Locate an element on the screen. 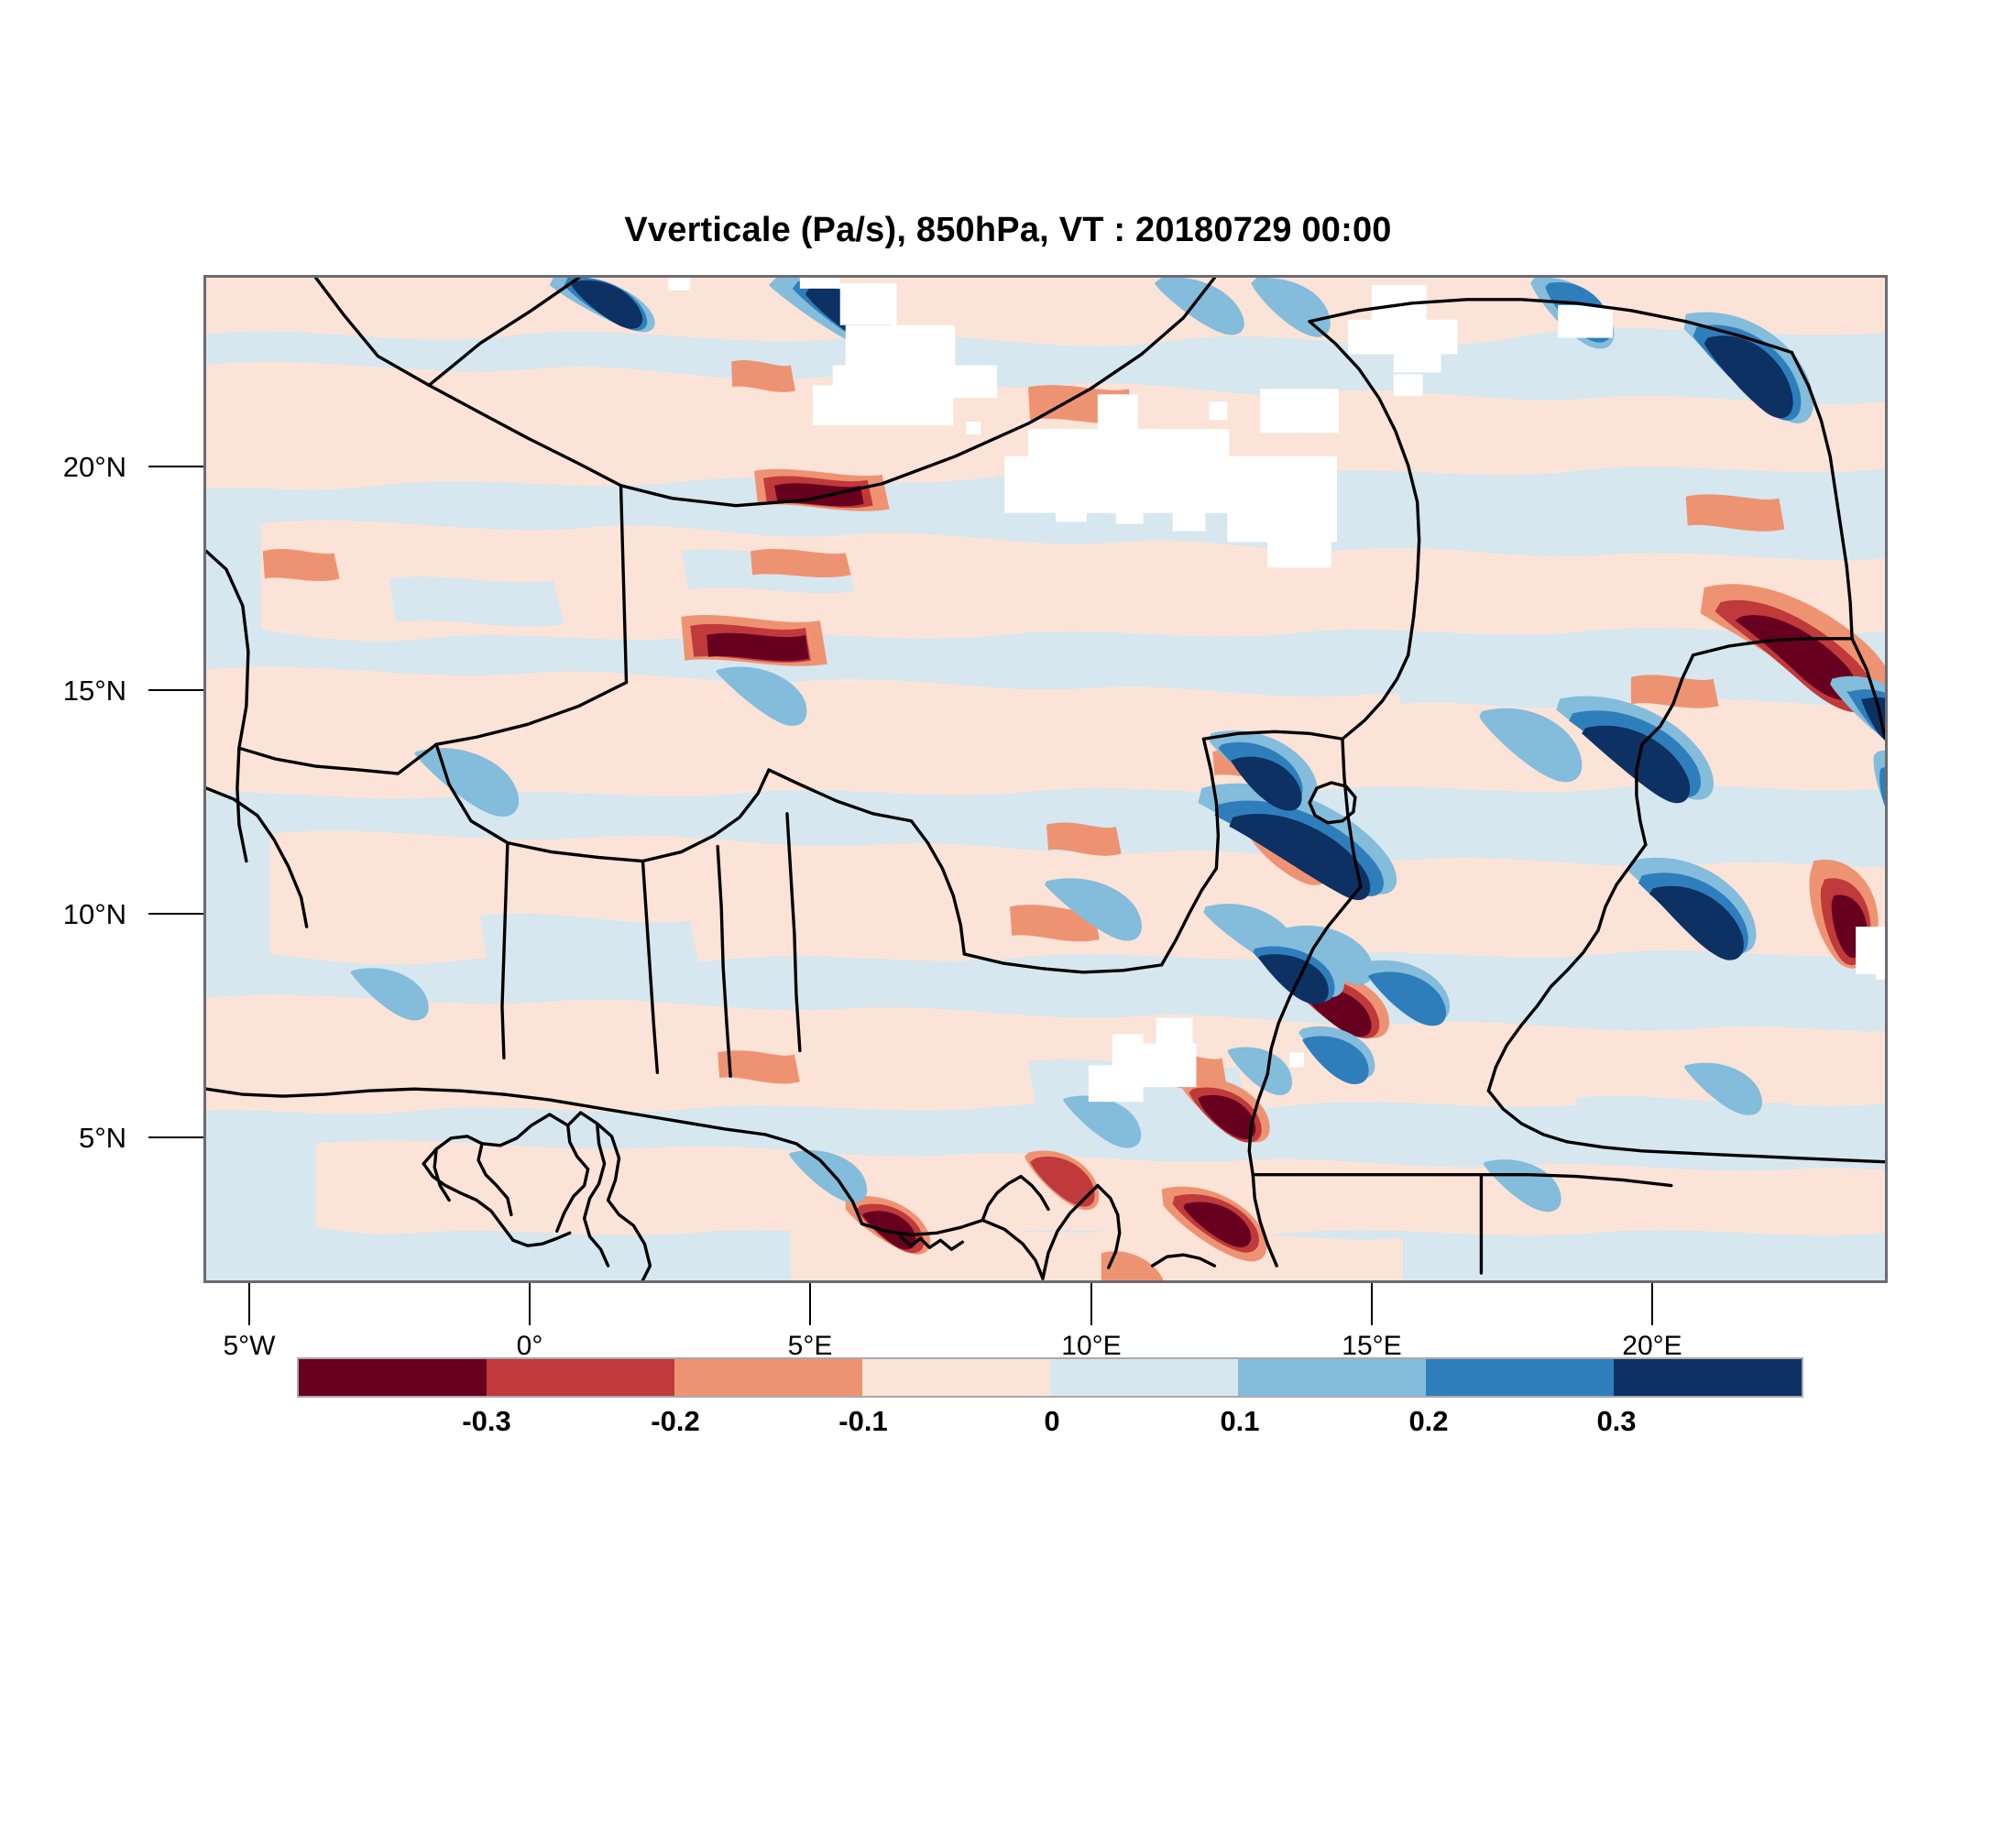 This screenshot has width=2016, height=1833. xtick-label-0: 0° is located at coordinates (529, 1346).